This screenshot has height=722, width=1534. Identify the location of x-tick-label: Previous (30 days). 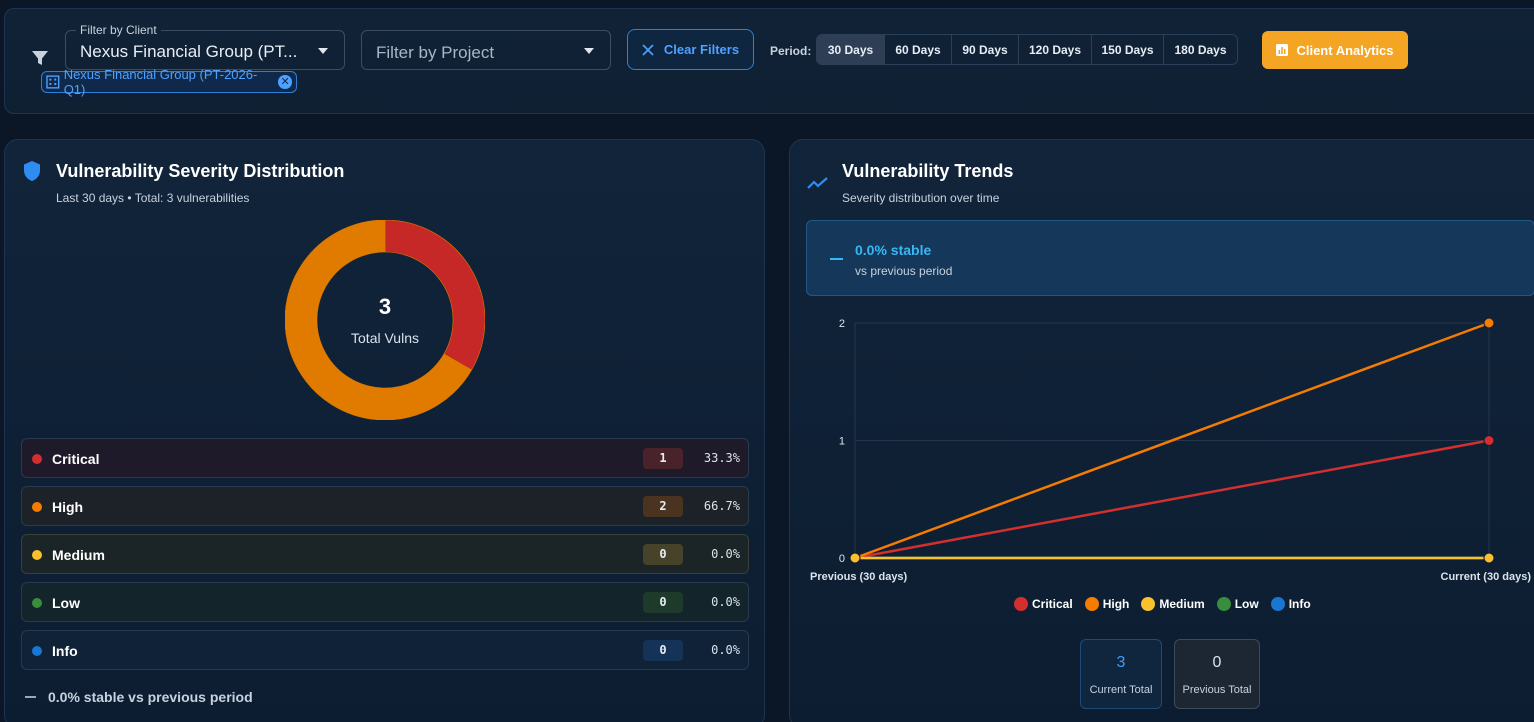
(859, 577).